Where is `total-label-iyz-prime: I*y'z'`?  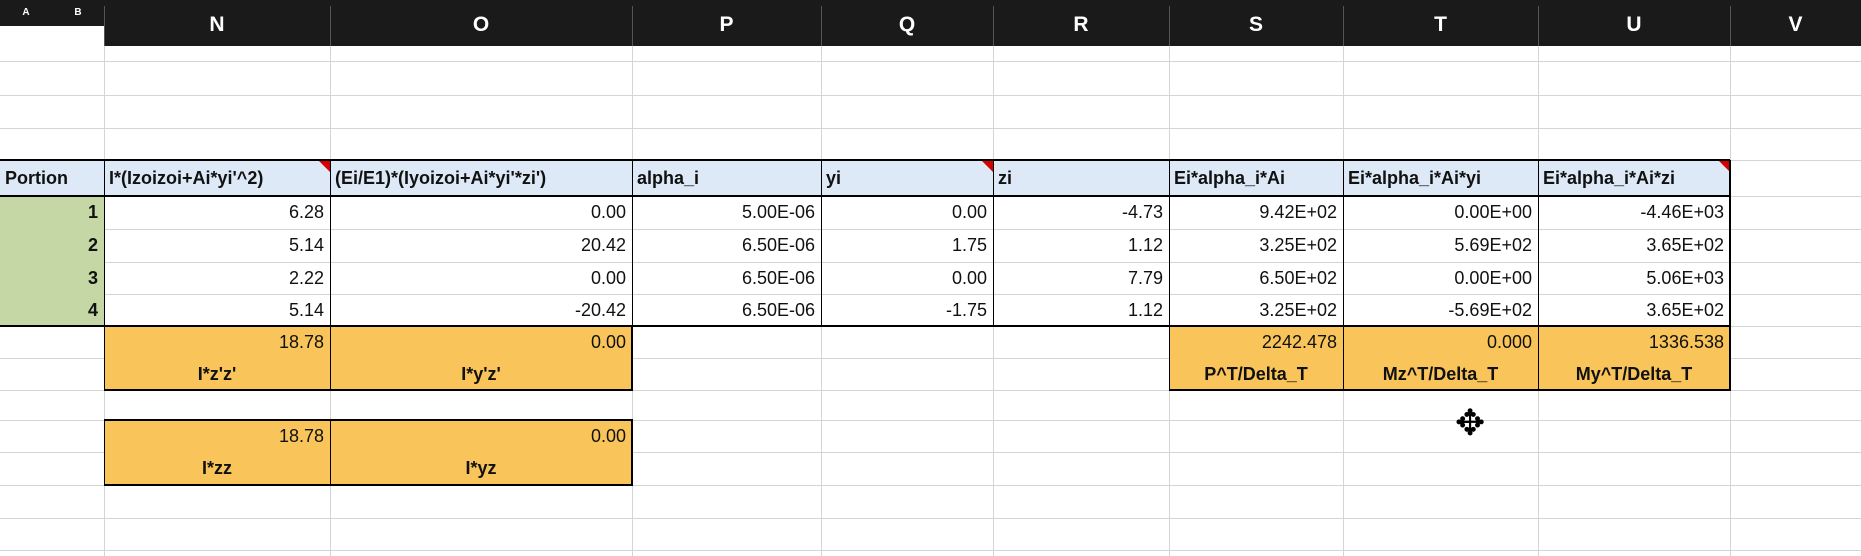
total-label-iyz-prime: I*y'z' is located at coordinates (481, 374).